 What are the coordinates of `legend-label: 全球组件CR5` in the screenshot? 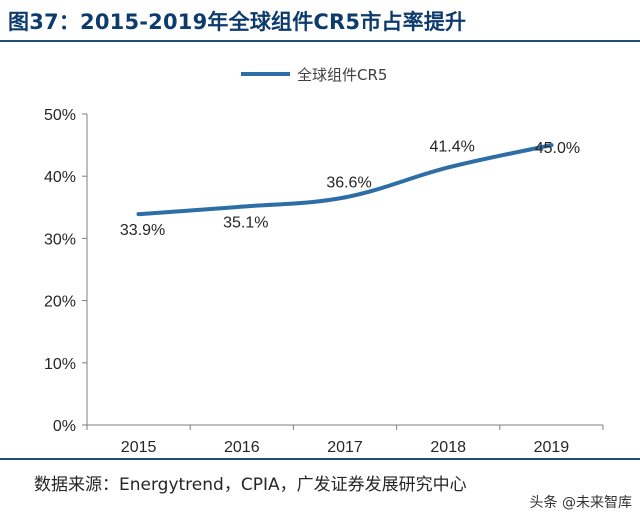 It's located at (342, 75).